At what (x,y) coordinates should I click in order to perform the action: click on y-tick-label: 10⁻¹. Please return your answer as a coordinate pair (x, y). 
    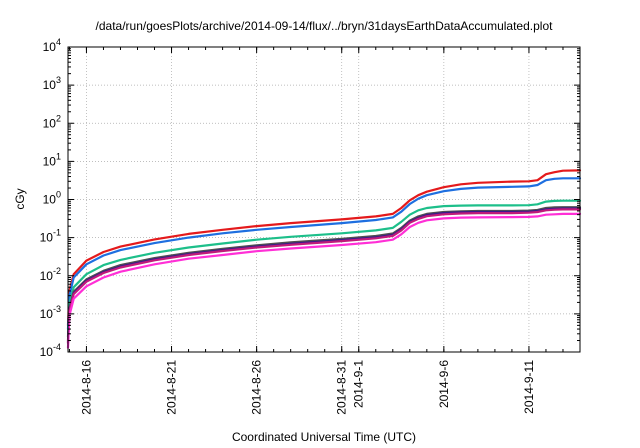
    Looking at the image, I should click on (50, 236).